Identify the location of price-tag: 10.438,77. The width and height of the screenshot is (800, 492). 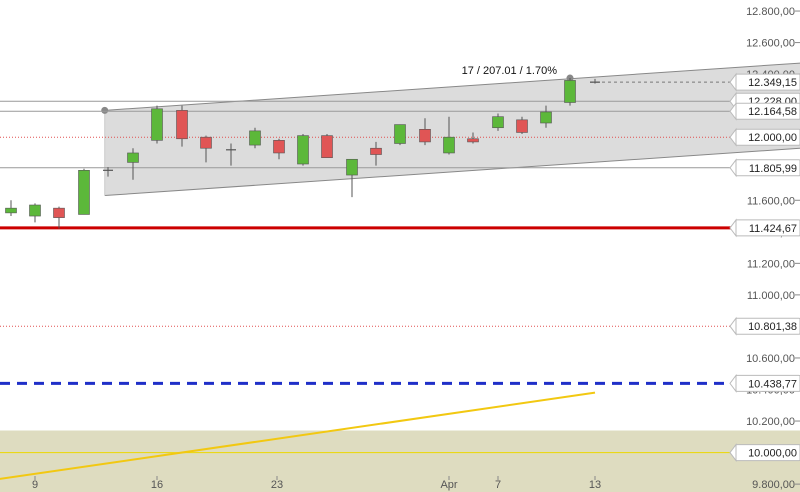
(764, 383).